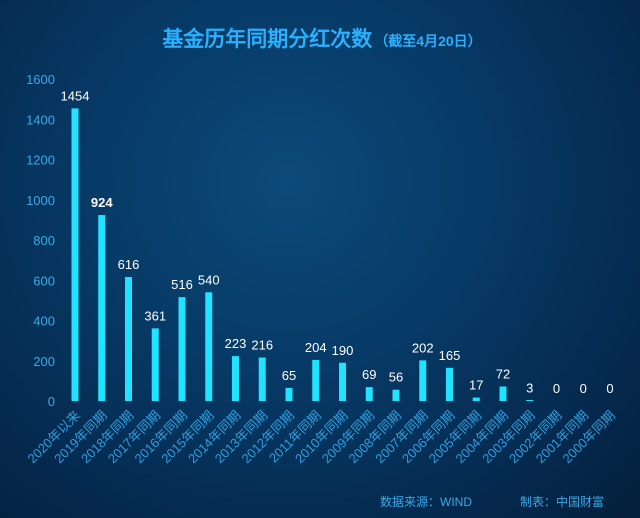 This screenshot has width=640, height=518. I want to click on bar-value-label: 72, so click(503, 374).